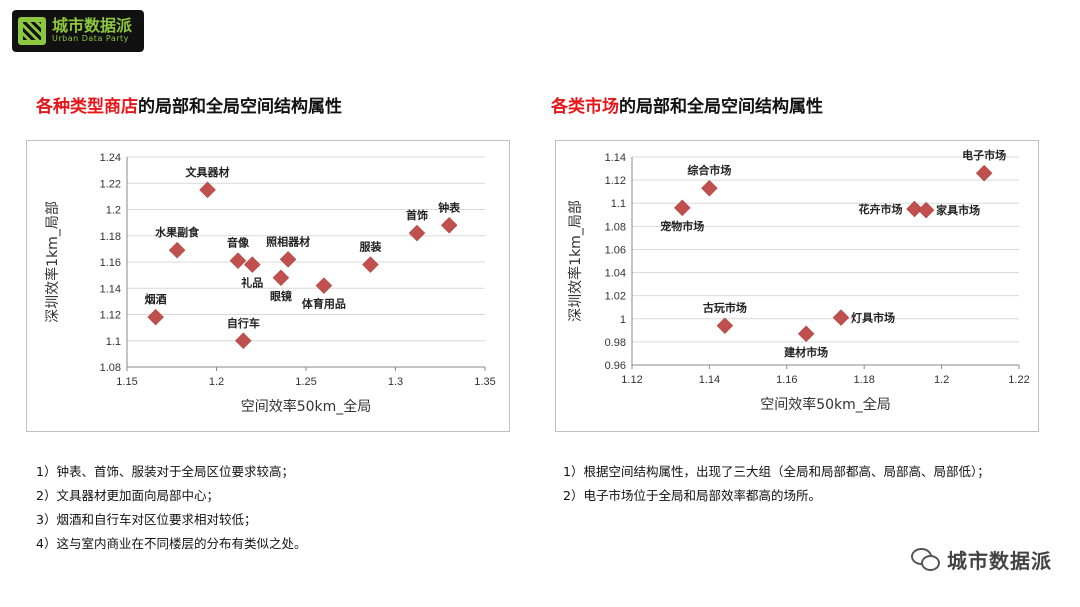 The image size is (1080, 607). What do you see at coordinates (1018, 380) in the screenshot?
I see `right-chart-x-tick-label: 1.22` at bounding box center [1018, 380].